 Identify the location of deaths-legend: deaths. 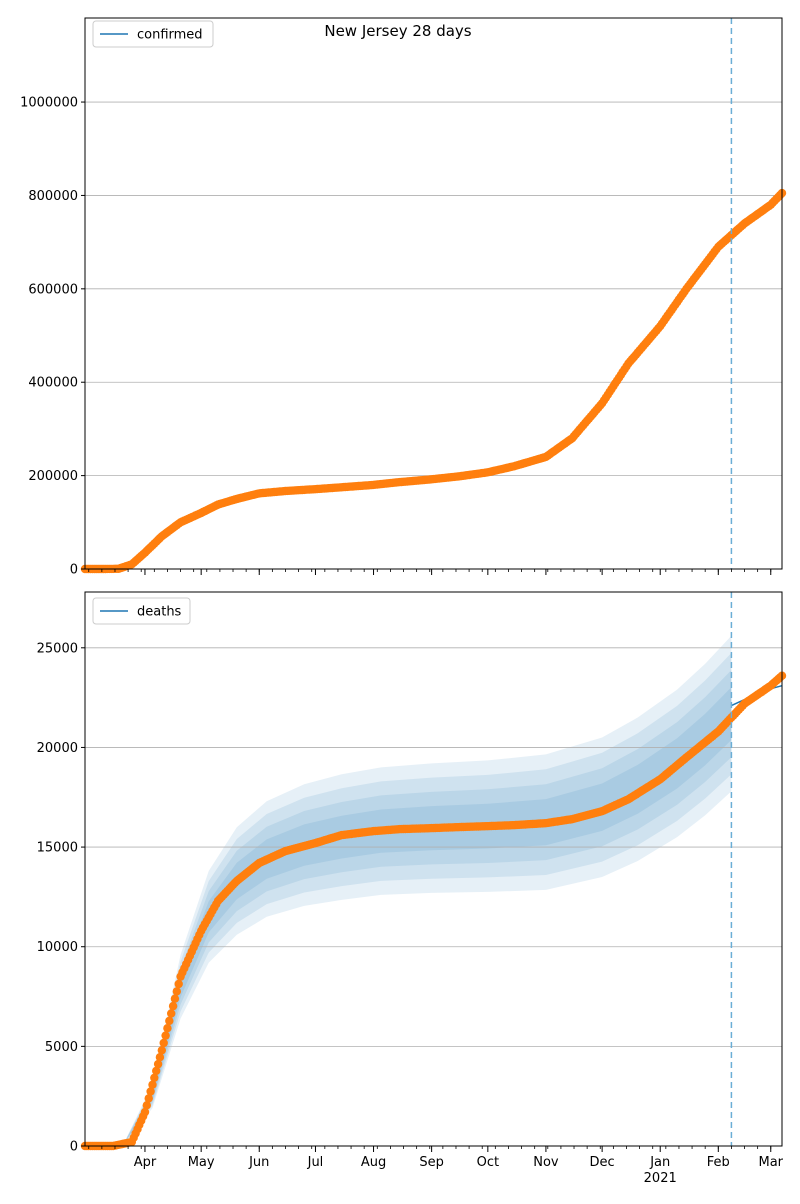
(141, 611).